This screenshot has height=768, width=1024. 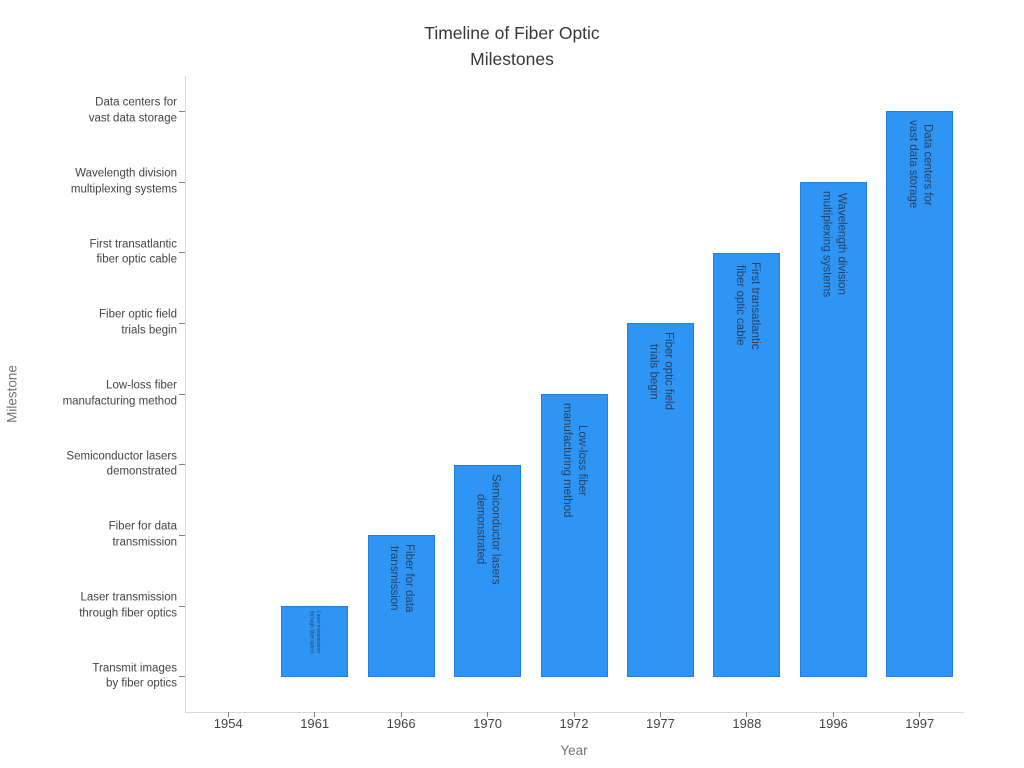 I want to click on bar-1961: Laser transmission through fiber optics, so click(x=315, y=641).